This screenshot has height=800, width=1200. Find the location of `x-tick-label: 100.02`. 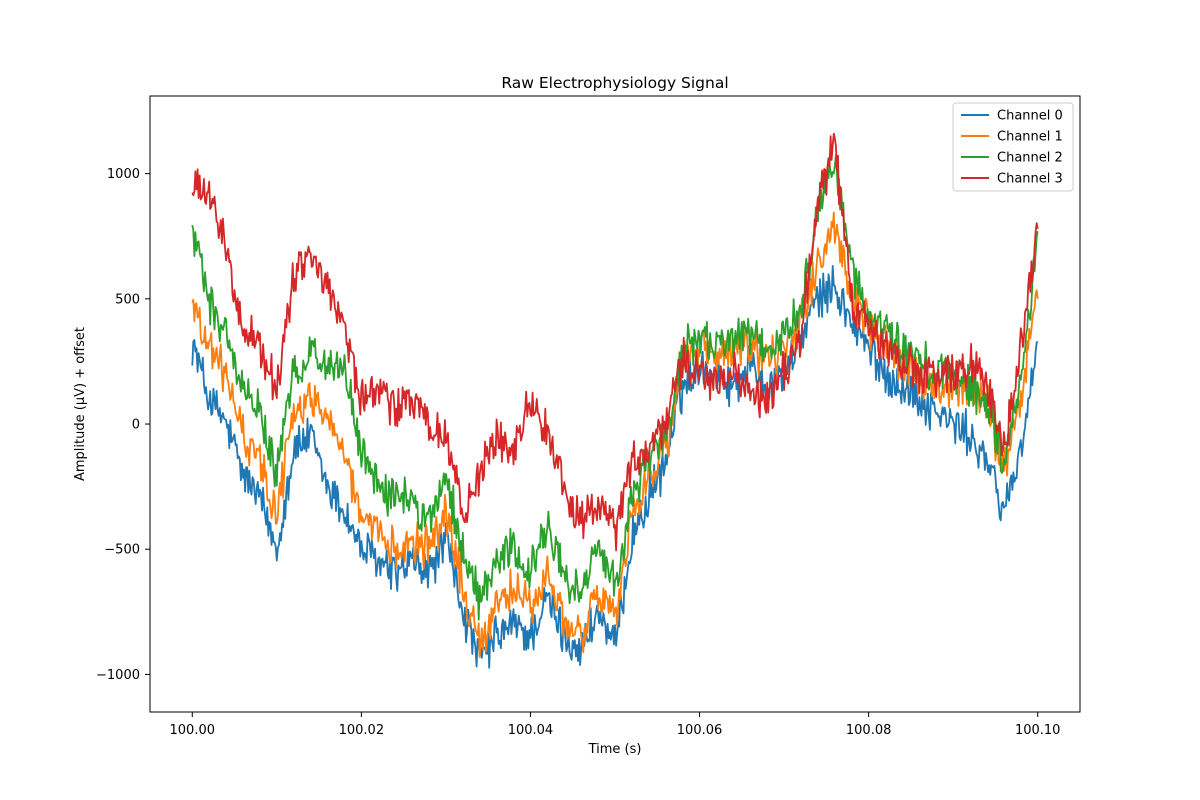

x-tick-label: 100.02 is located at coordinates (362, 730).